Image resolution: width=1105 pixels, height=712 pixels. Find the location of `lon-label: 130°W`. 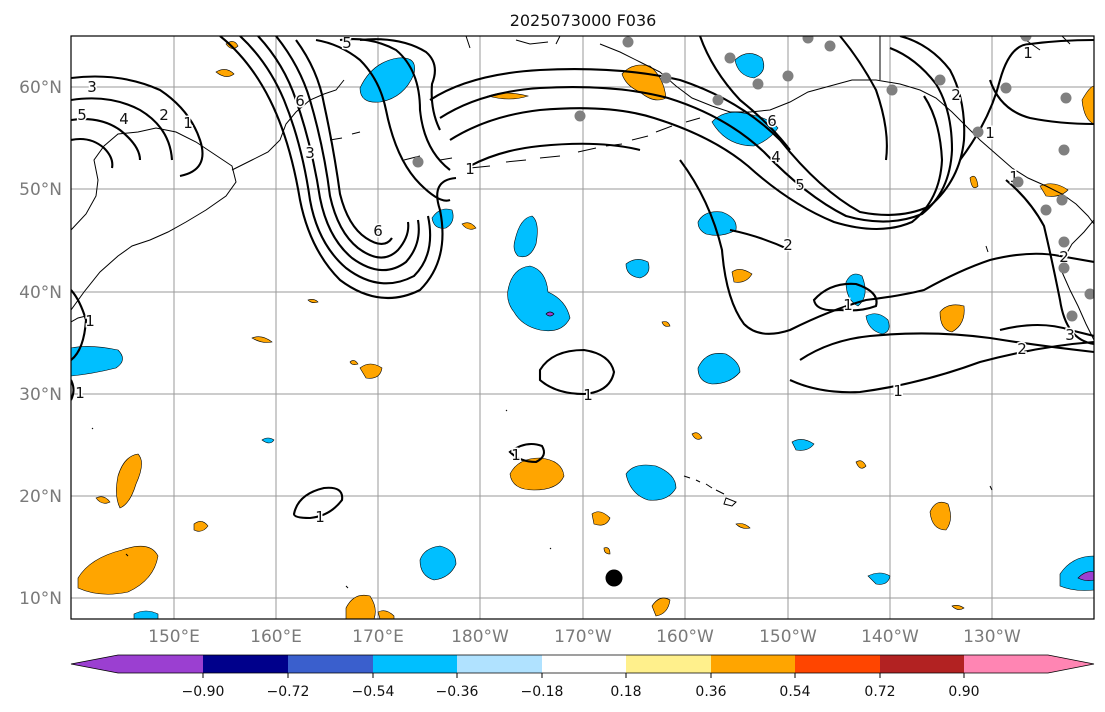

lon-label: 130°W is located at coordinates (992, 637).